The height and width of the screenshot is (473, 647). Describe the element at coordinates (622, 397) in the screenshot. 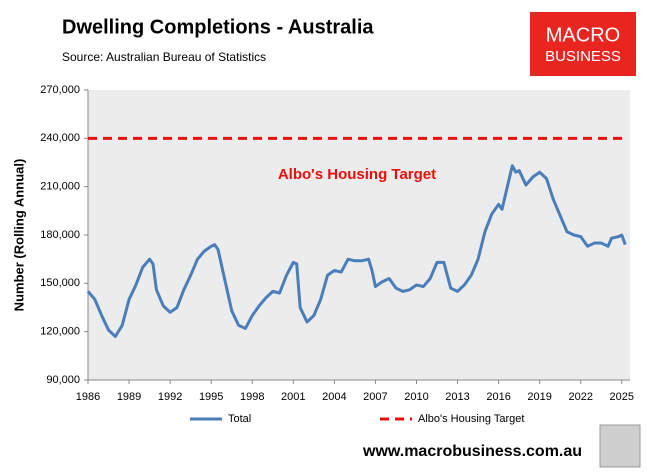

I see `x-tick-label: 2025` at that location.